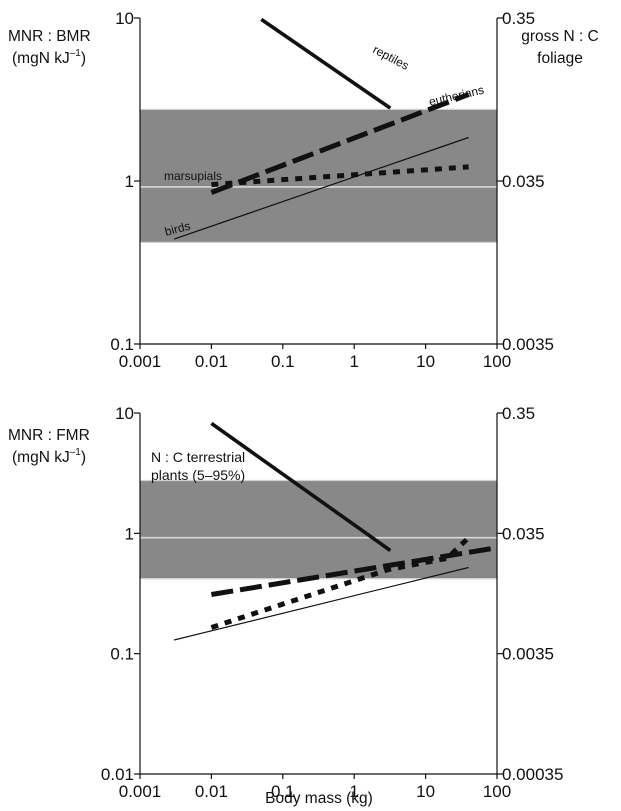 The height and width of the screenshot is (811, 621). Describe the element at coordinates (523, 181) in the screenshot. I see `y2-tick-label-bmr-1: 0.035` at that location.